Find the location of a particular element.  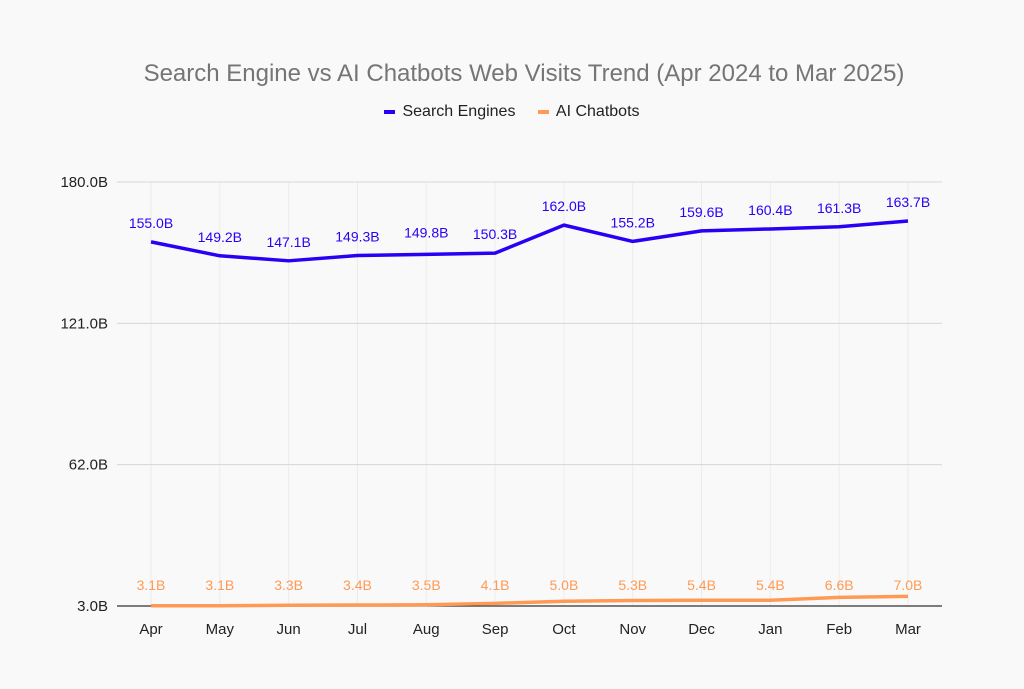

data-label: 6.6B is located at coordinates (839, 585).